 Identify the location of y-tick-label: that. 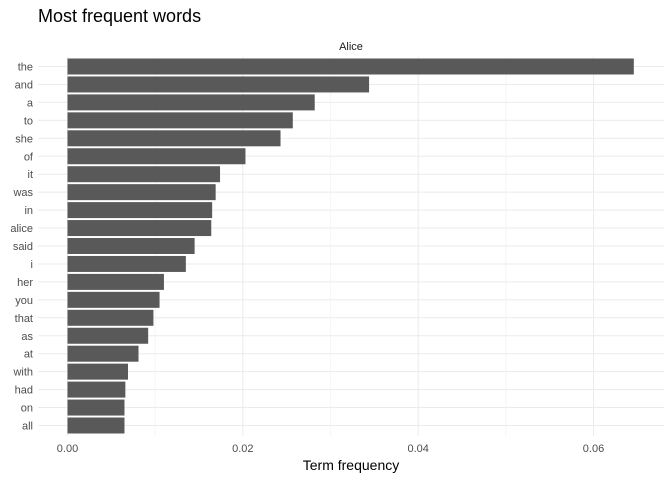
(24, 319).